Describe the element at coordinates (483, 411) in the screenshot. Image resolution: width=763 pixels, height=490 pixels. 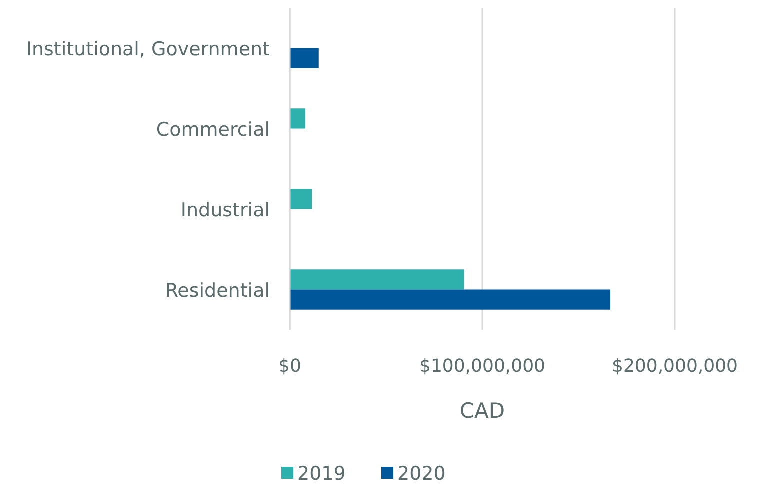
I see `x-axis-title: CAD` at that location.